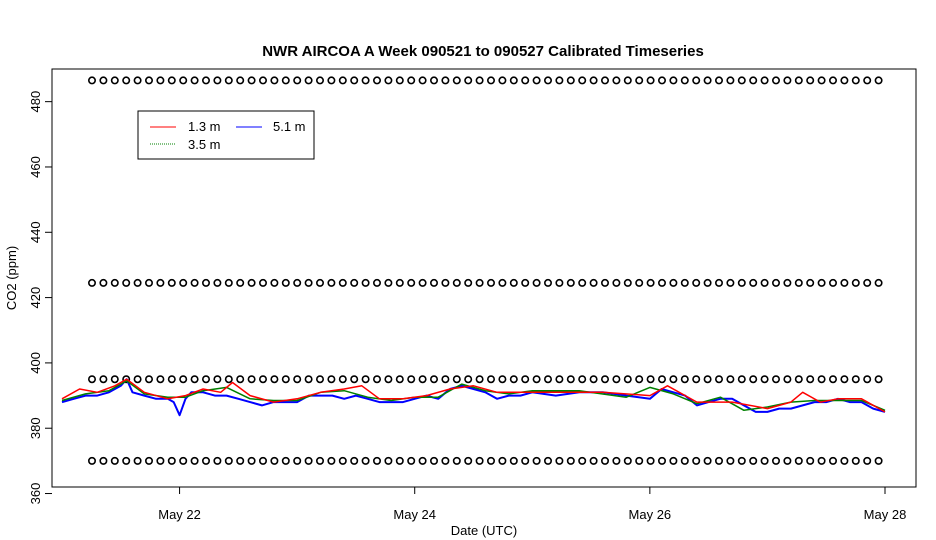 The image size is (936, 540). I want to click on y-tick-label: 420, so click(35, 298).